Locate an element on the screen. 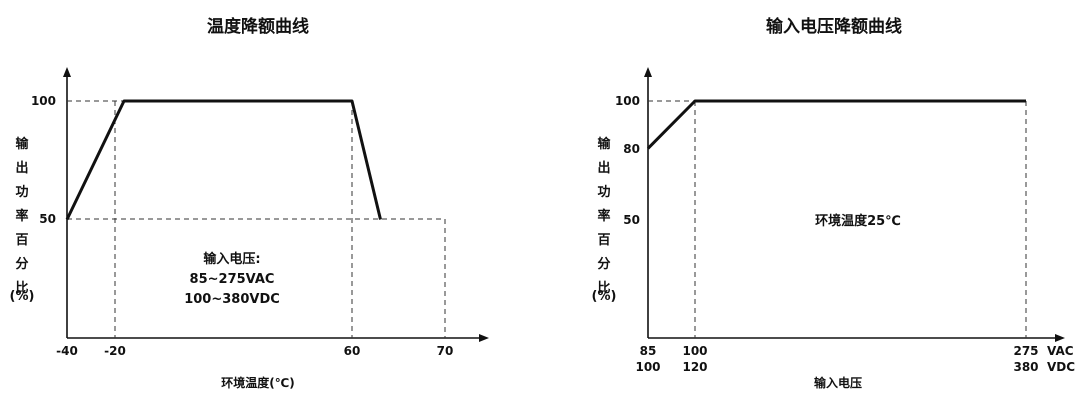  x-tick-label: 275 is located at coordinates (1025, 351).